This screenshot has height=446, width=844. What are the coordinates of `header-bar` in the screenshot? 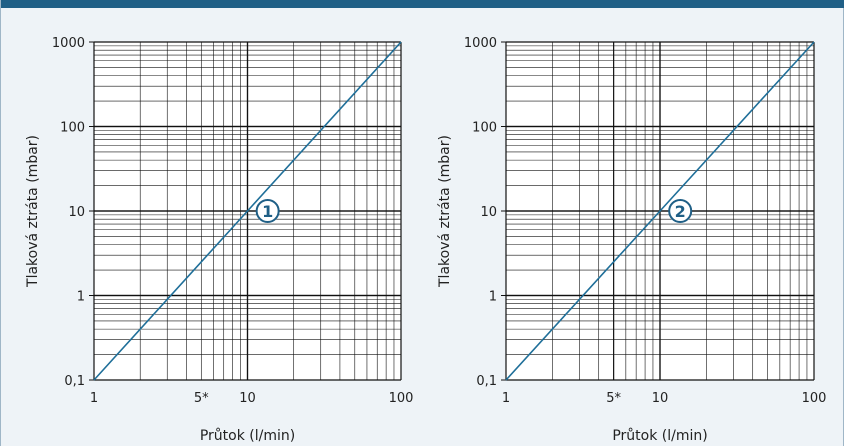 It's located at (422, 4).